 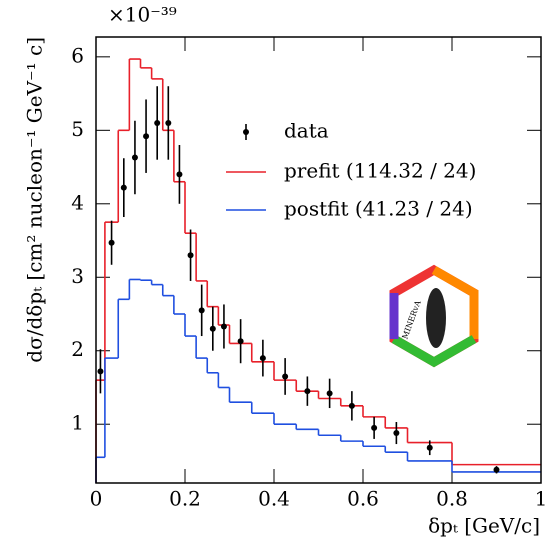 I want to click on x-tick-label: 0.6, so click(x=363, y=499).